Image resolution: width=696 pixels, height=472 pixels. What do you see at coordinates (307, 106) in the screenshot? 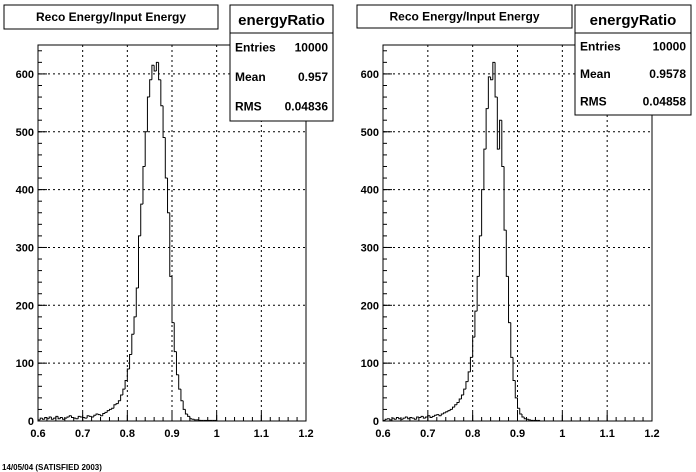
I see `stats-value: 0.04836` at bounding box center [307, 106].